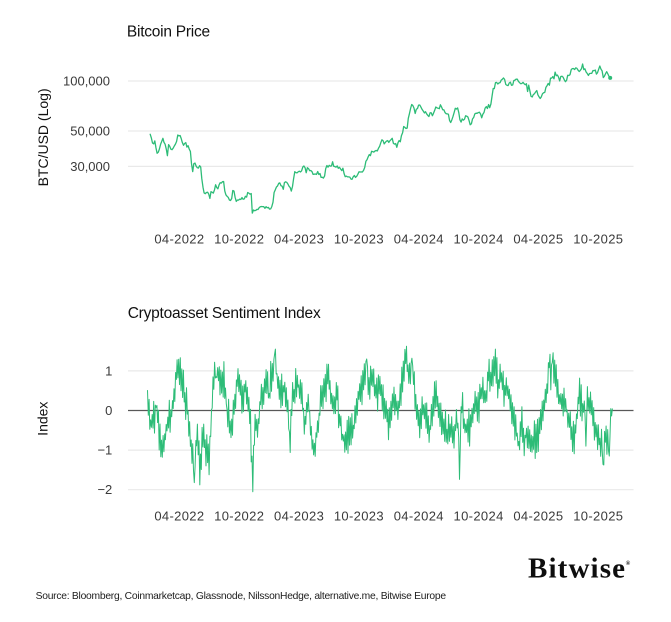 Image resolution: width=671 pixels, height=622 pixels. What do you see at coordinates (90, 166) in the screenshot?
I see `svg-text: 30,000` at bounding box center [90, 166].